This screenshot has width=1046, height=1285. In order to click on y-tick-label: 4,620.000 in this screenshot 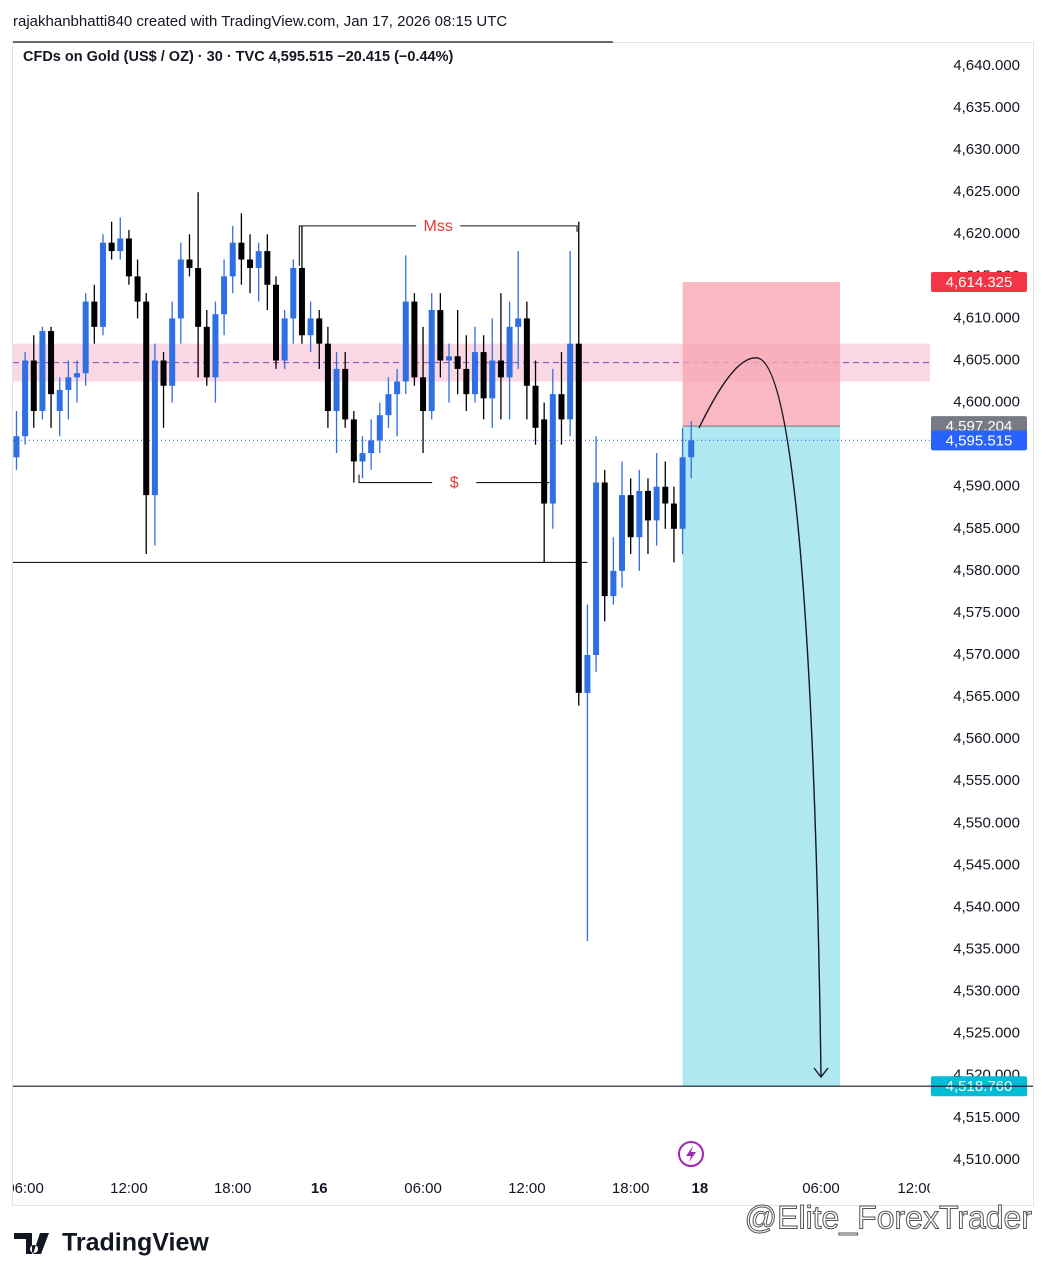, I will do `click(986, 233)`.